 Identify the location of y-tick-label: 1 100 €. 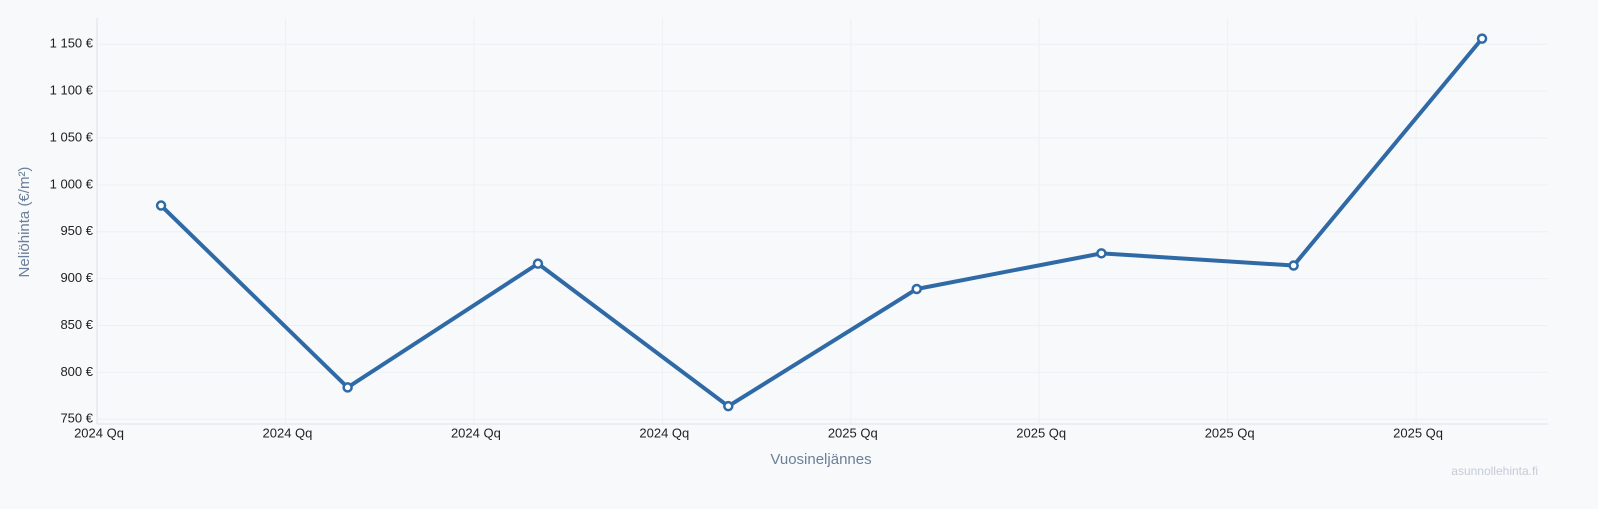
(72, 90).